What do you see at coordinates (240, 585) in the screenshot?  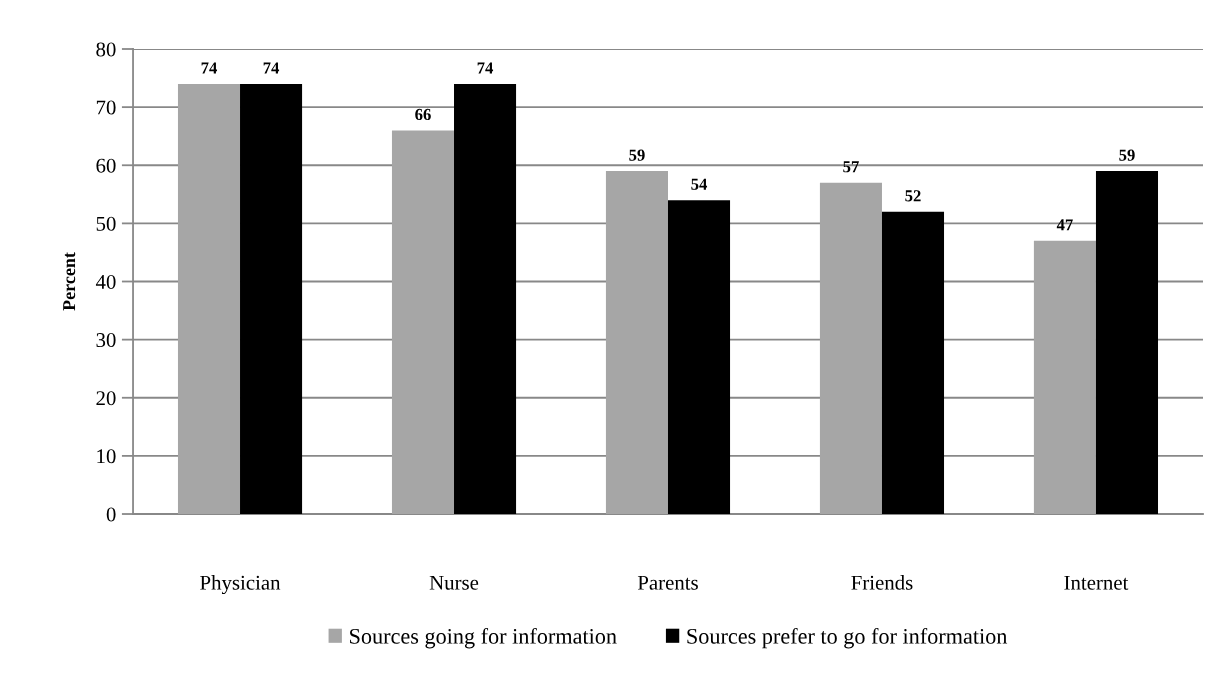 I see `x-tick-label: Physician` at bounding box center [240, 585].